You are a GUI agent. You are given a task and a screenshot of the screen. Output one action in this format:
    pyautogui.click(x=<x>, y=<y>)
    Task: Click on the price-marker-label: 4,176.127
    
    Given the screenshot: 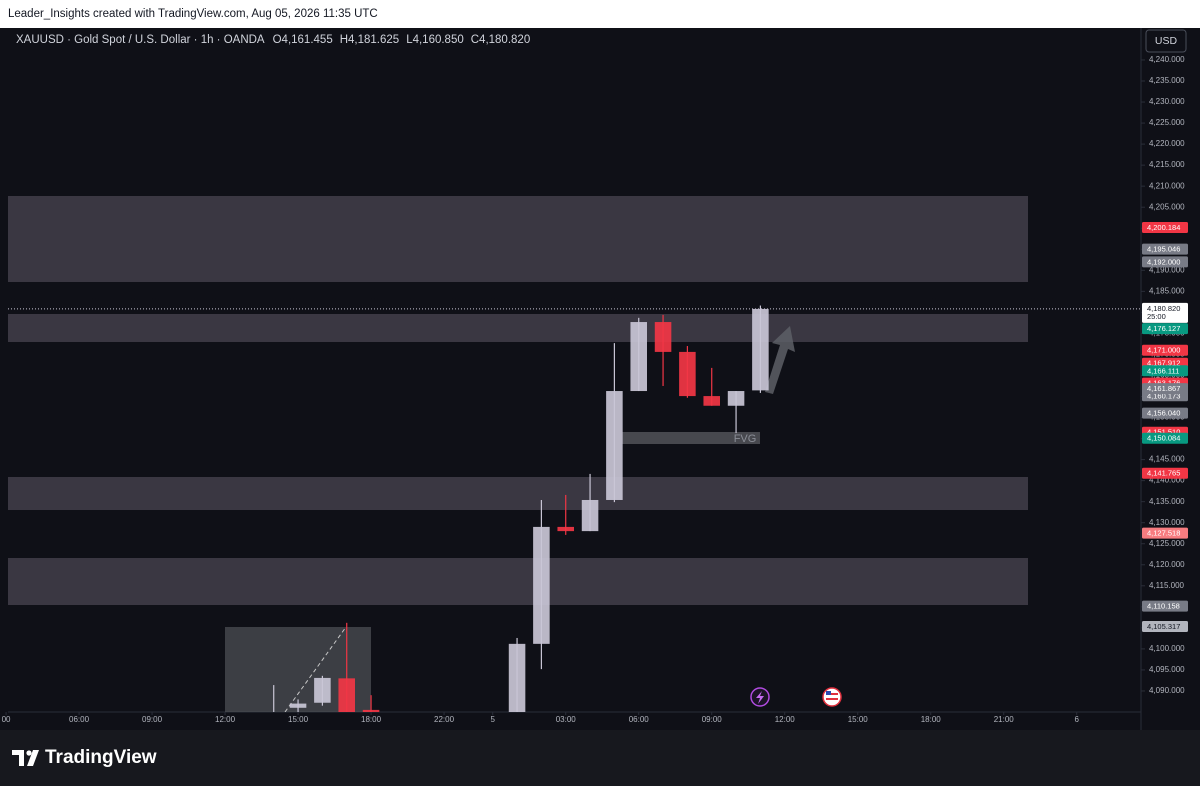 What is the action you would take?
    pyautogui.click(x=1163, y=328)
    